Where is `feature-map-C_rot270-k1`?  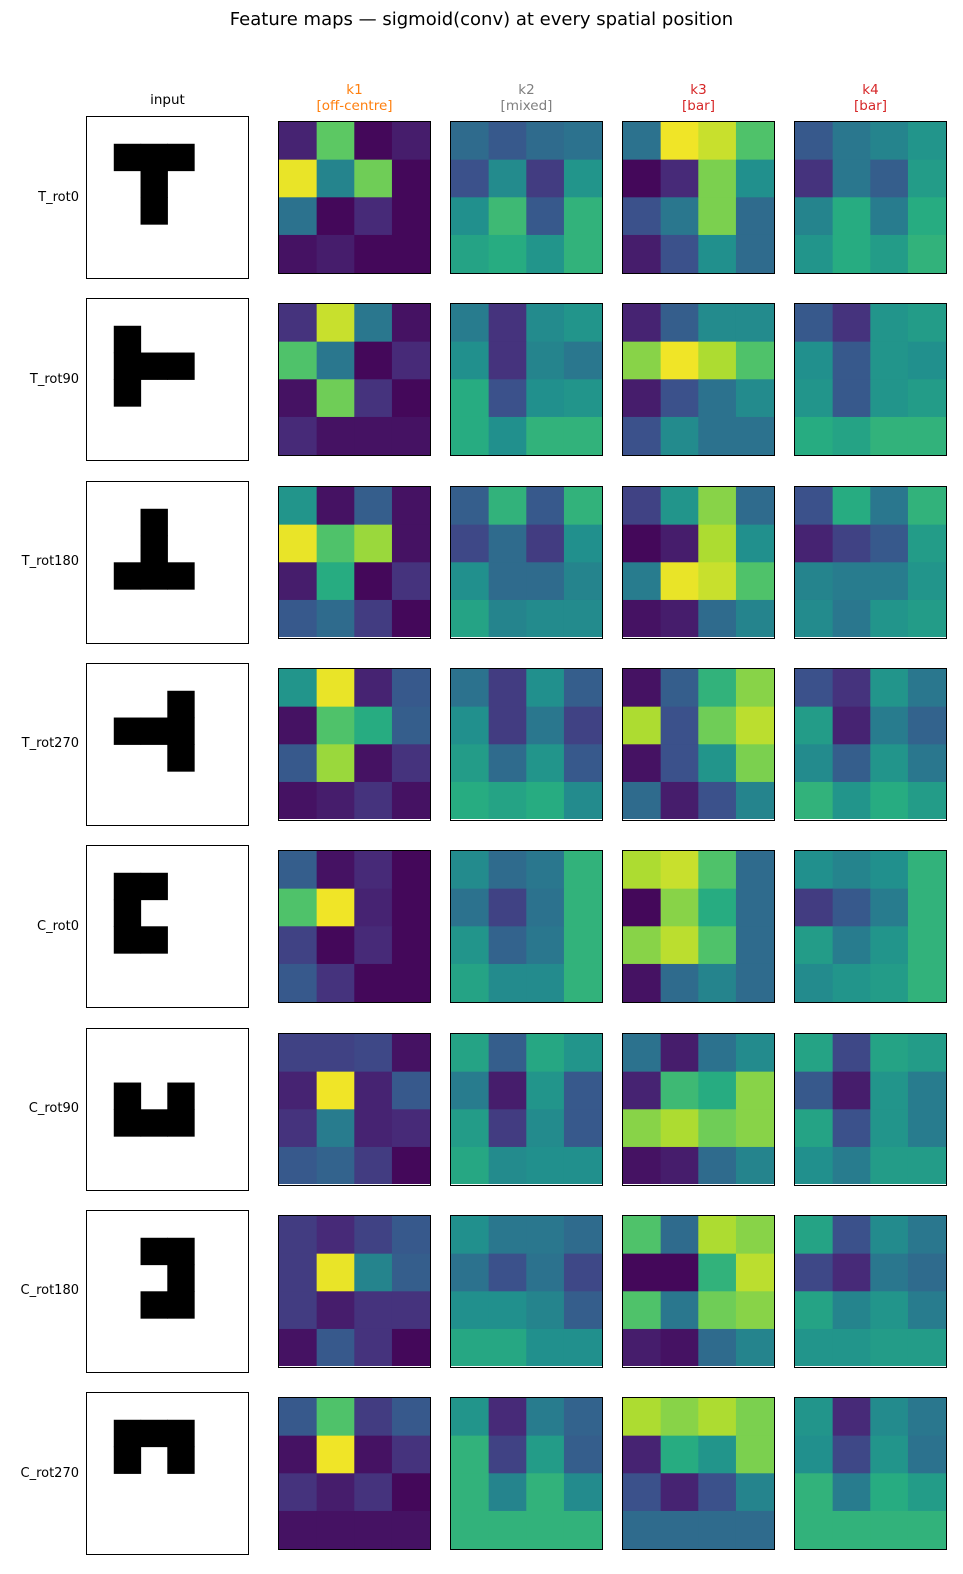
feature-map-C_rot270-k1 is located at coordinates (354, 1474).